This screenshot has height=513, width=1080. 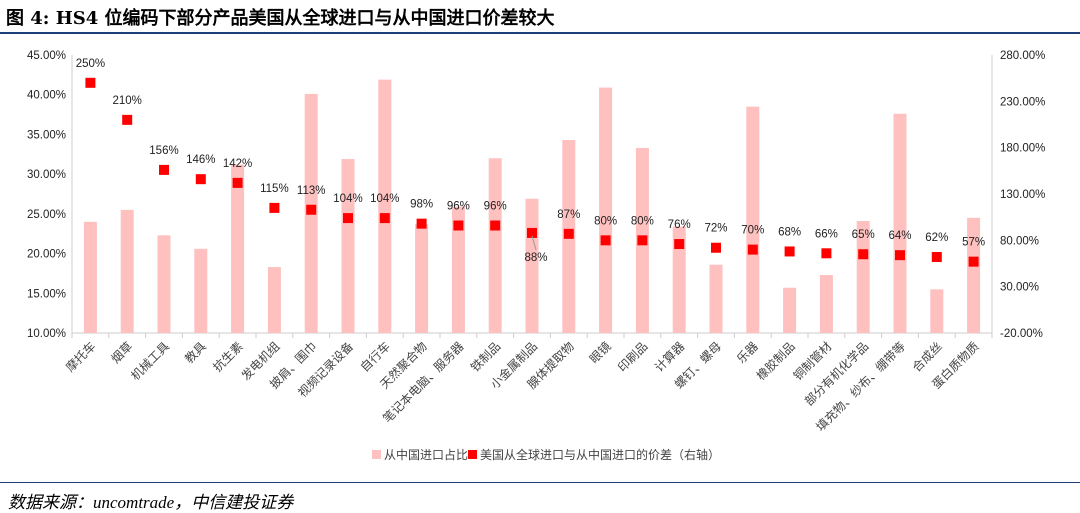 What do you see at coordinates (1019, 288) in the screenshot?
I see `right-tick-label: 30.00%` at bounding box center [1019, 288].